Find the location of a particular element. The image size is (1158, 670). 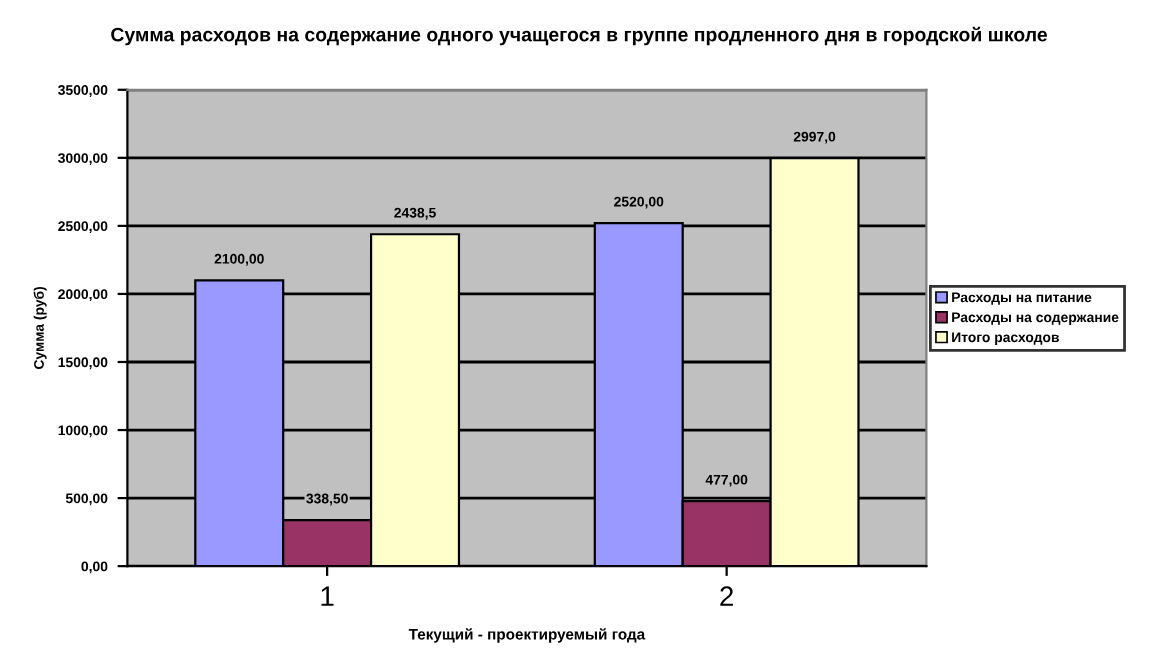

x-tick-label: 1 is located at coordinates (327, 596).